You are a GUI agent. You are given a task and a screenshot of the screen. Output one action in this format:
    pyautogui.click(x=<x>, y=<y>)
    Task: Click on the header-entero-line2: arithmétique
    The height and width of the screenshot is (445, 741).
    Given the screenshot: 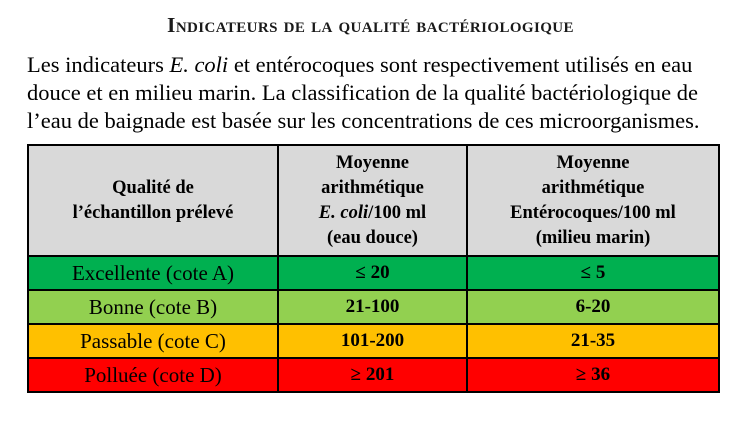 What is the action you would take?
    pyautogui.click(x=593, y=187)
    